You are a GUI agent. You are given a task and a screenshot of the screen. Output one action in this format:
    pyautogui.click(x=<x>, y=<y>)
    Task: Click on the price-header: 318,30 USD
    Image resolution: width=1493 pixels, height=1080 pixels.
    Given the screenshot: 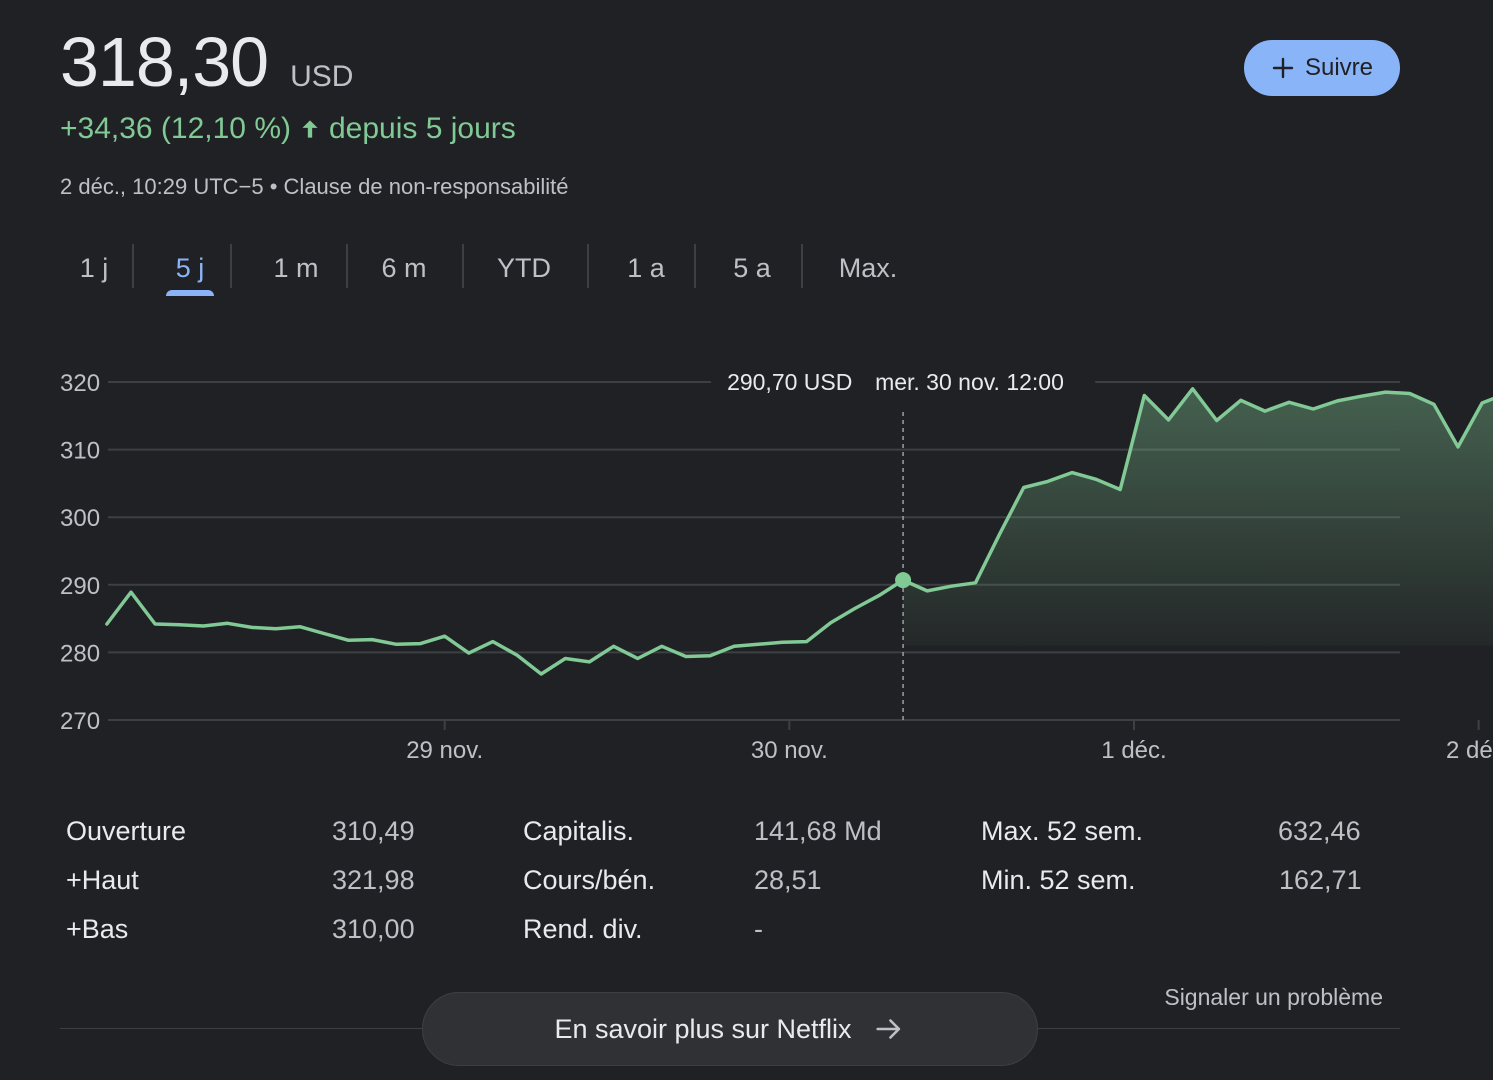 What is the action you would take?
    pyautogui.click(x=206, y=62)
    